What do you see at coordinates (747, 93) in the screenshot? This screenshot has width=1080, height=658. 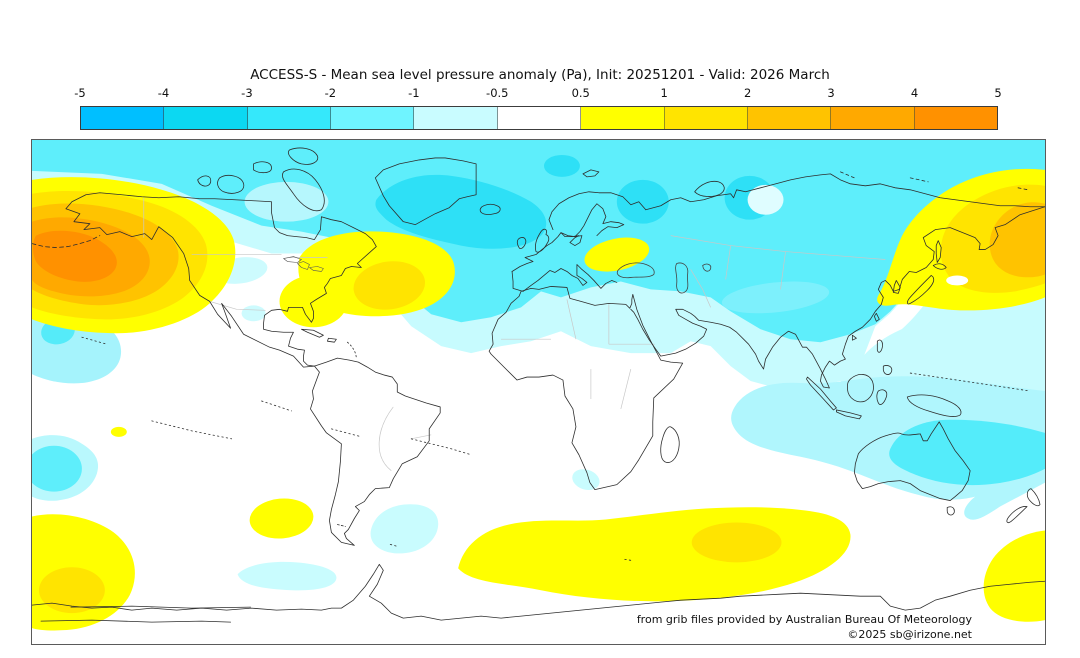 I see `colorbar-tick-label: 2` at bounding box center [747, 93].